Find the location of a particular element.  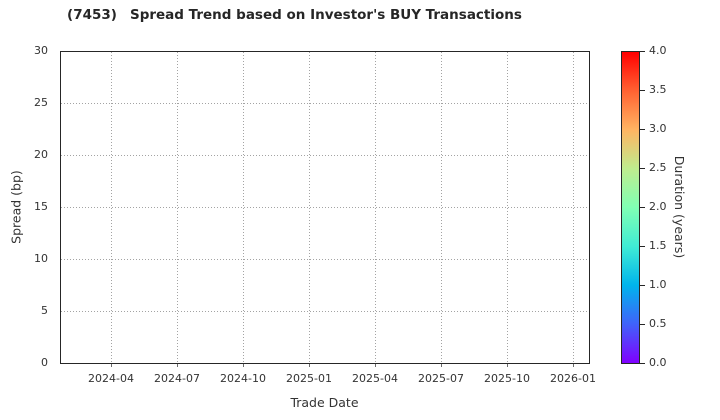

x-axis-label: Trade Date is located at coordinates (324, 402).